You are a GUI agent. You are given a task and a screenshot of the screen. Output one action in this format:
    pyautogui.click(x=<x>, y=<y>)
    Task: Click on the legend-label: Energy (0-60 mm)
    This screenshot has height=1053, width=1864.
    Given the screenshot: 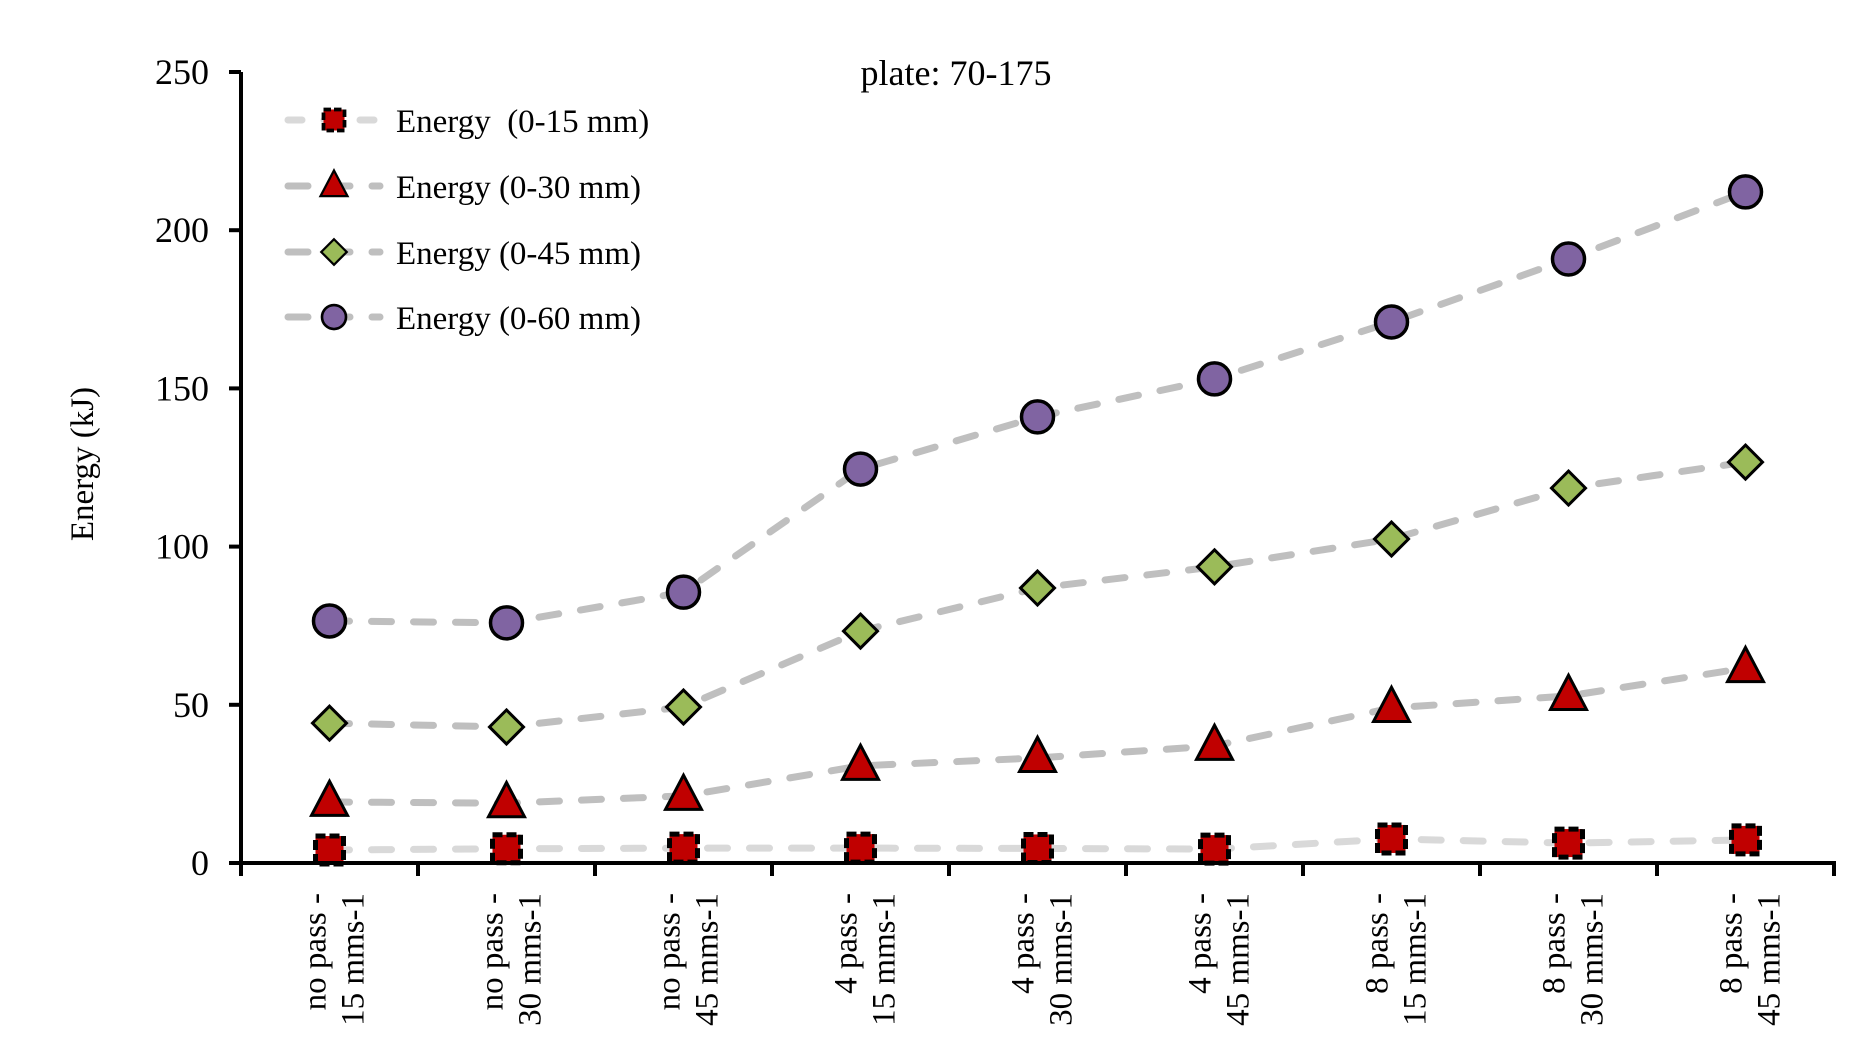 What is the action you would take?
    pyautogui.click(x=518, y=319)
    